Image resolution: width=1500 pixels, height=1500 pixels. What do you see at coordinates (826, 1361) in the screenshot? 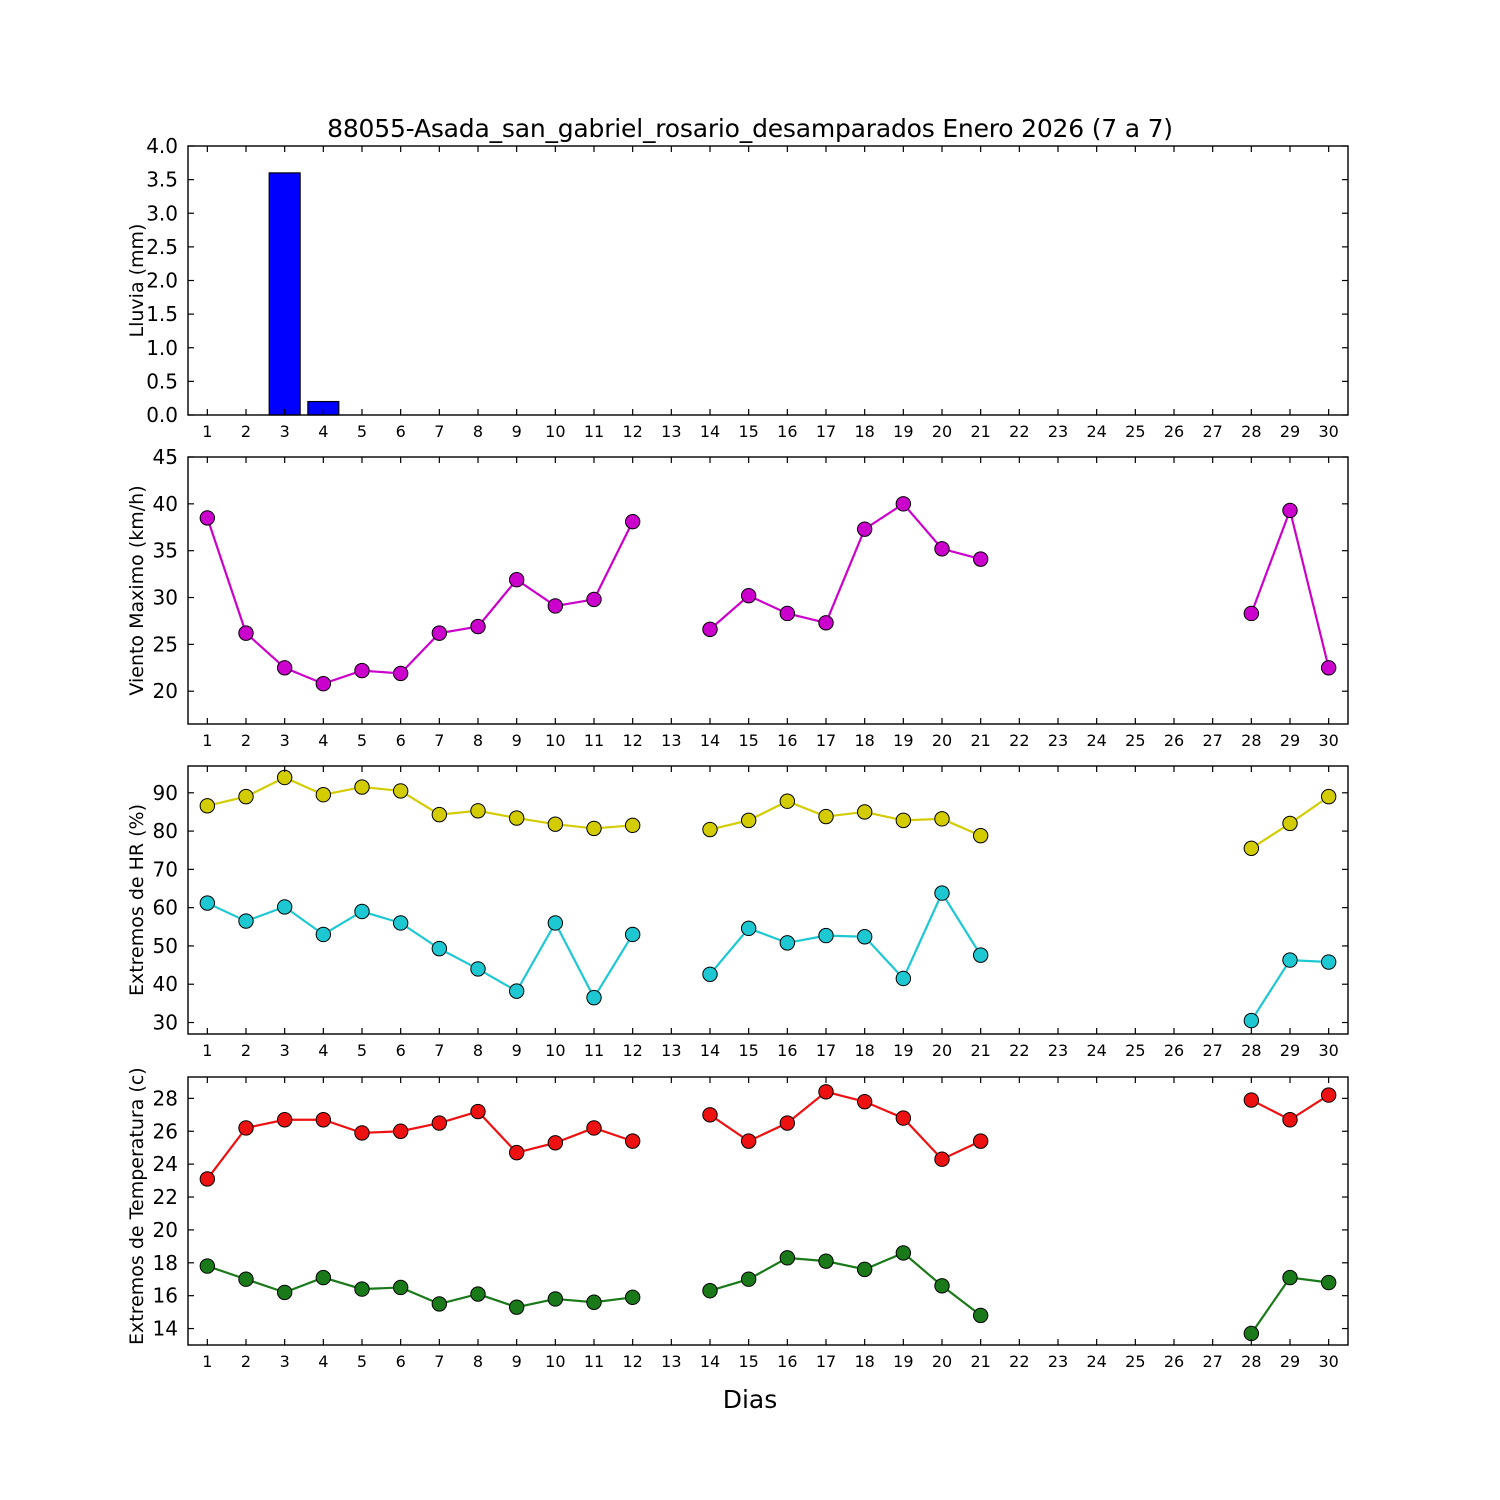
I see `svg-text: 17` at bounding box center [826, 1361].